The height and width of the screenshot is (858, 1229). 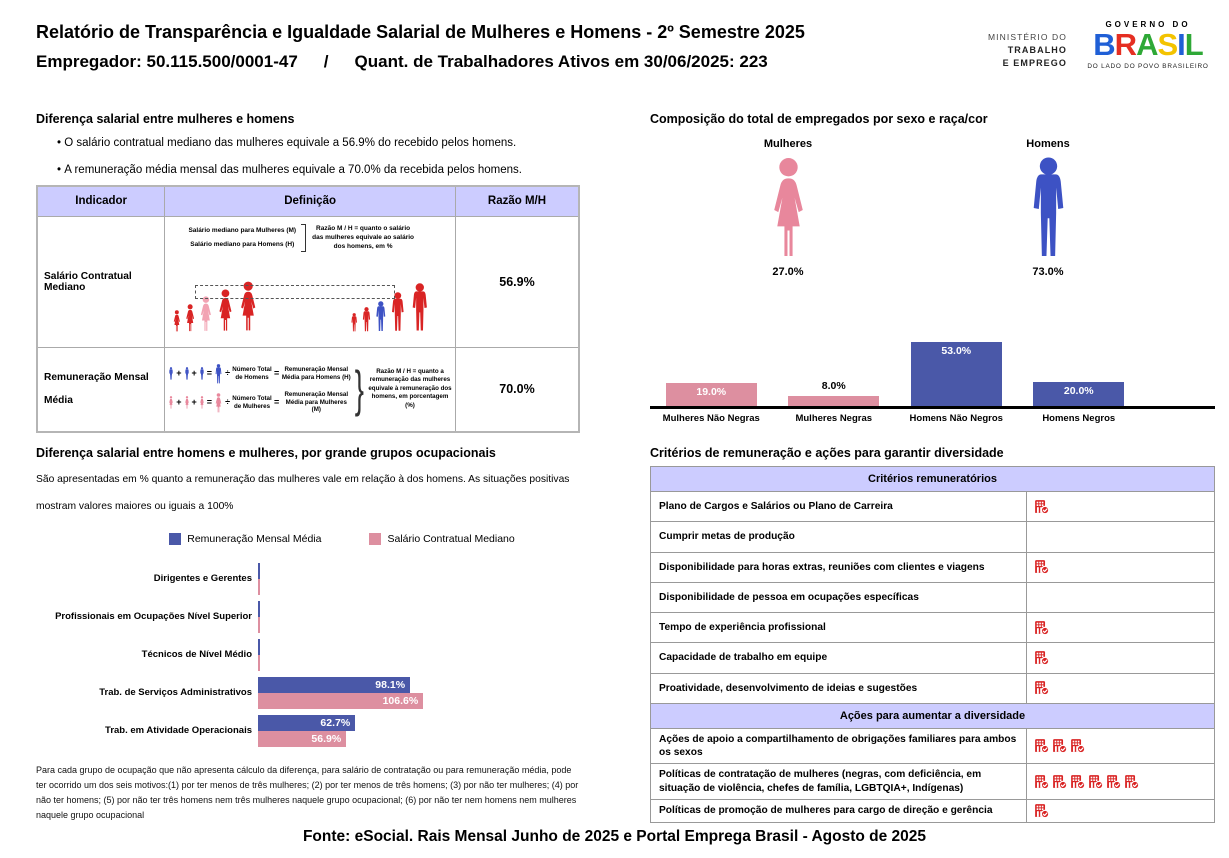 I want to click on occ-row: Dirigentes e Gerentes, so click(x=342, y=579).